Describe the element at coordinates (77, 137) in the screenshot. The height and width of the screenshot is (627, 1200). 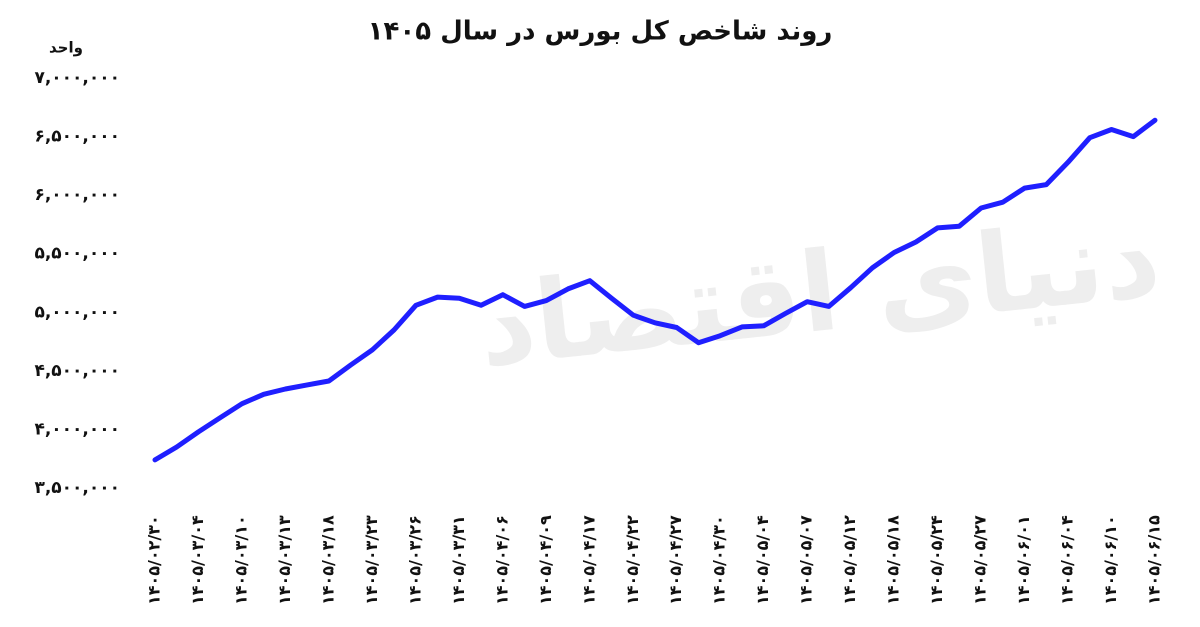
I see `y-tick-label: ۶,۵۰۰,۰۰۰` at that location.